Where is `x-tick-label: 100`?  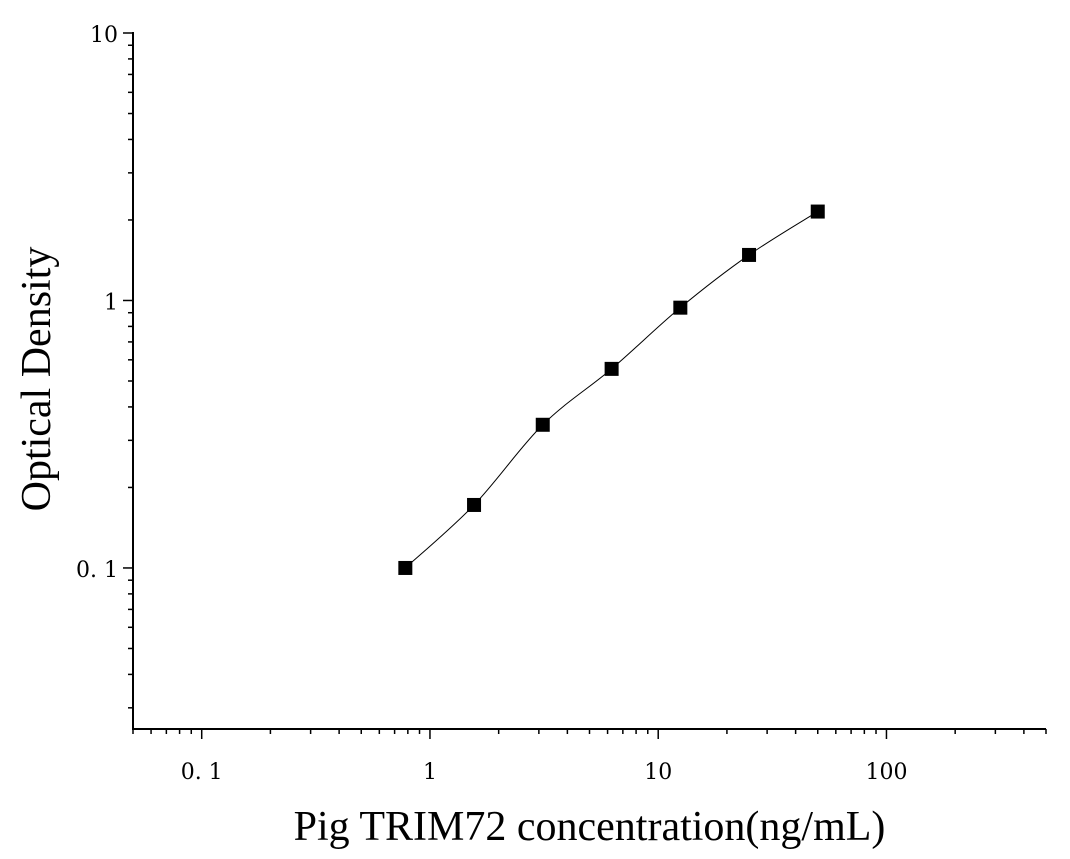
x-tick-label: 100 is located at coordinates (886, 772).